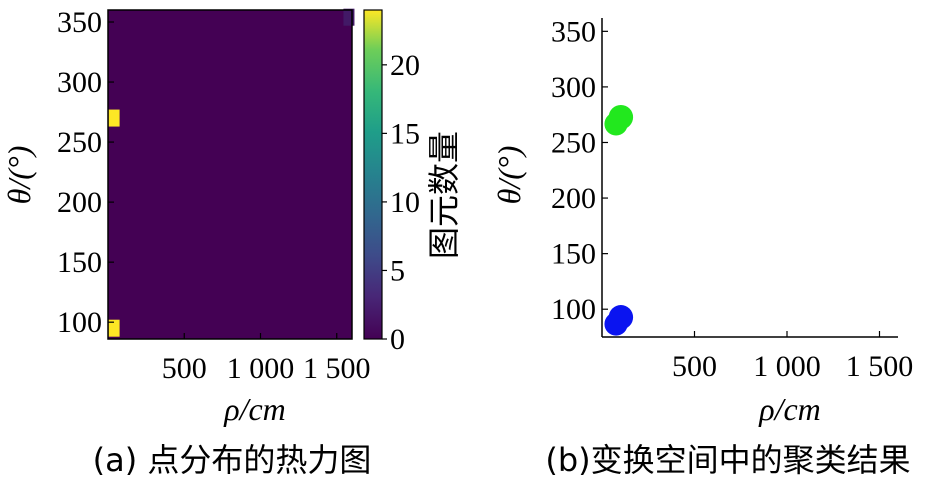 This screenshot has width=950, height=486. I want to click on scatter-clusters, so click(619, 220).